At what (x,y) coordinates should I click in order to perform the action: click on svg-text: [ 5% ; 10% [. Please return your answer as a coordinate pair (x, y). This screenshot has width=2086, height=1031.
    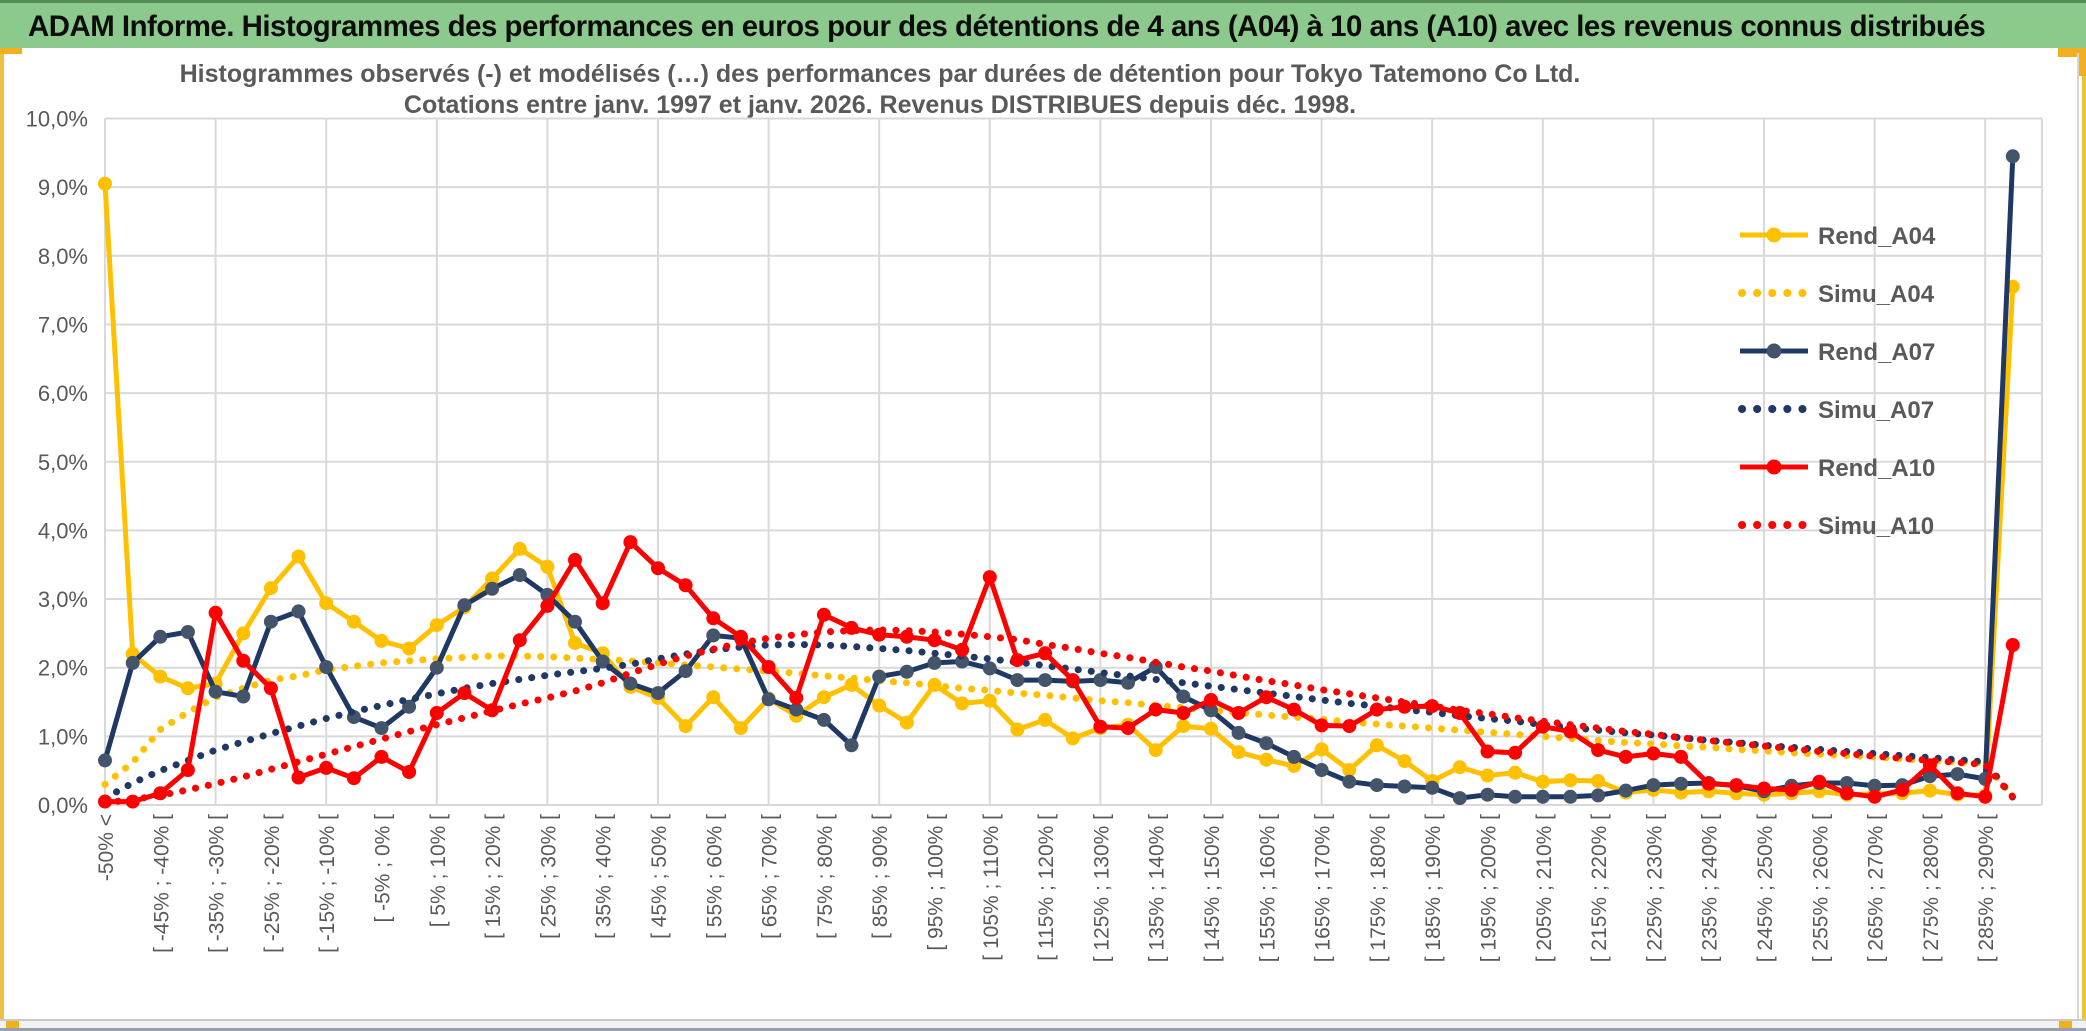
    Looking at the image, I should click on (438, 870).